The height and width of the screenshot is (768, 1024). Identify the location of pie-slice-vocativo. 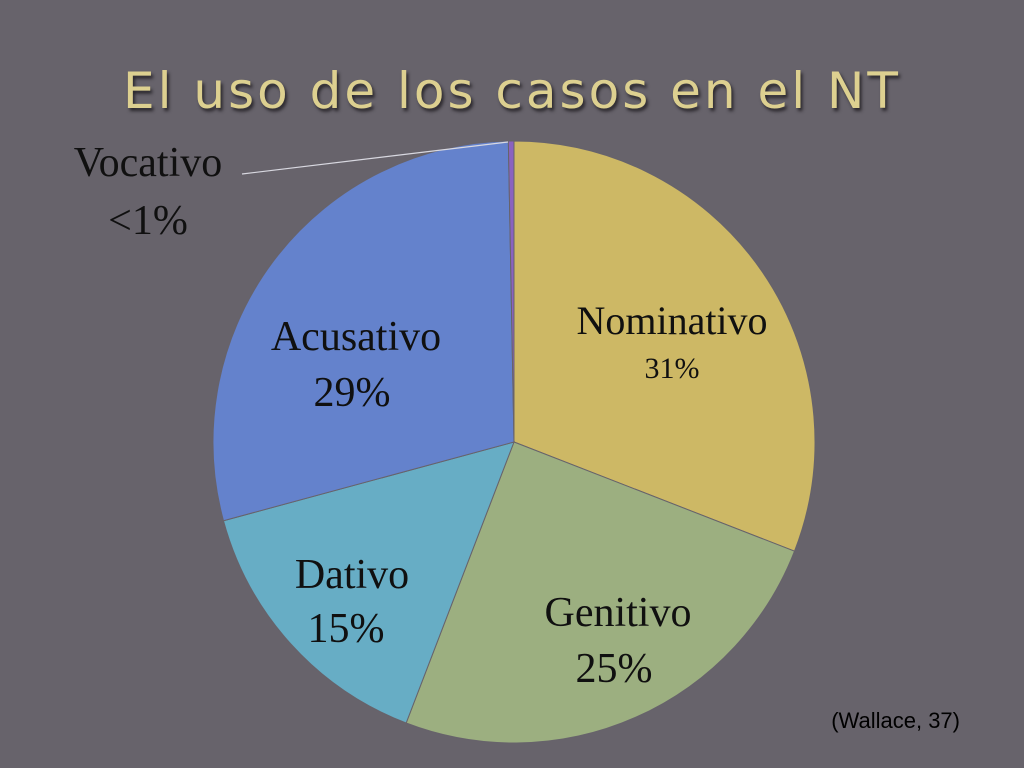
(511, 291).